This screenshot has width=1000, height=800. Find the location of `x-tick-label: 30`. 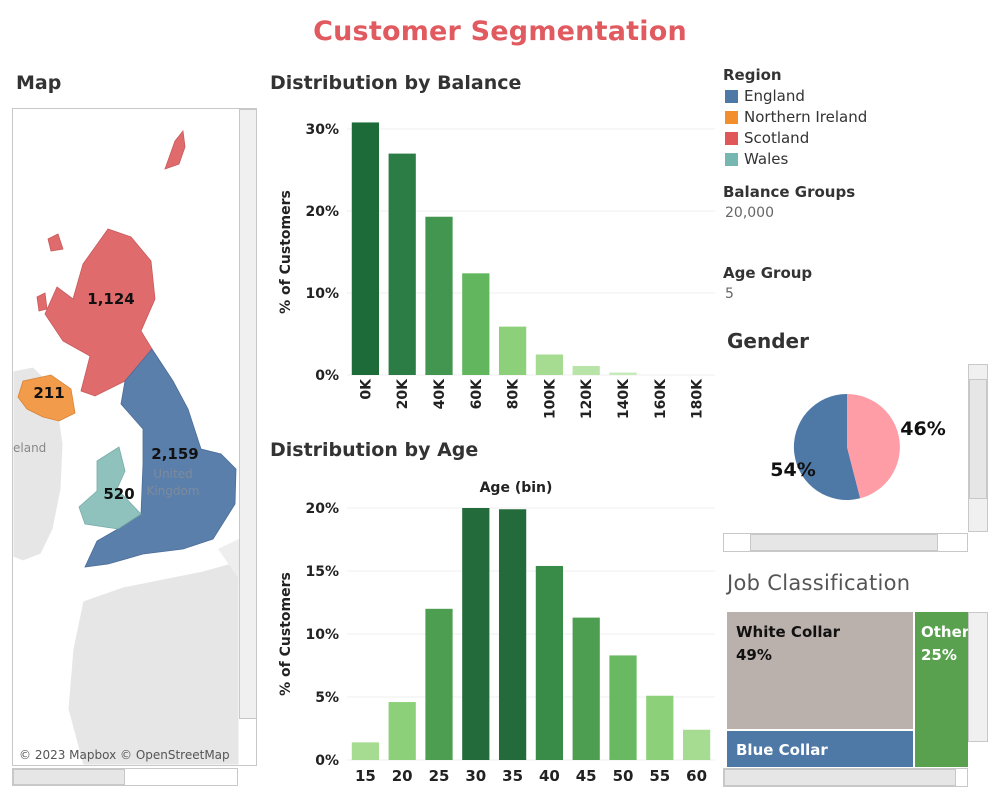

x-tick-label: 30 is located at coordinates (475, 776).